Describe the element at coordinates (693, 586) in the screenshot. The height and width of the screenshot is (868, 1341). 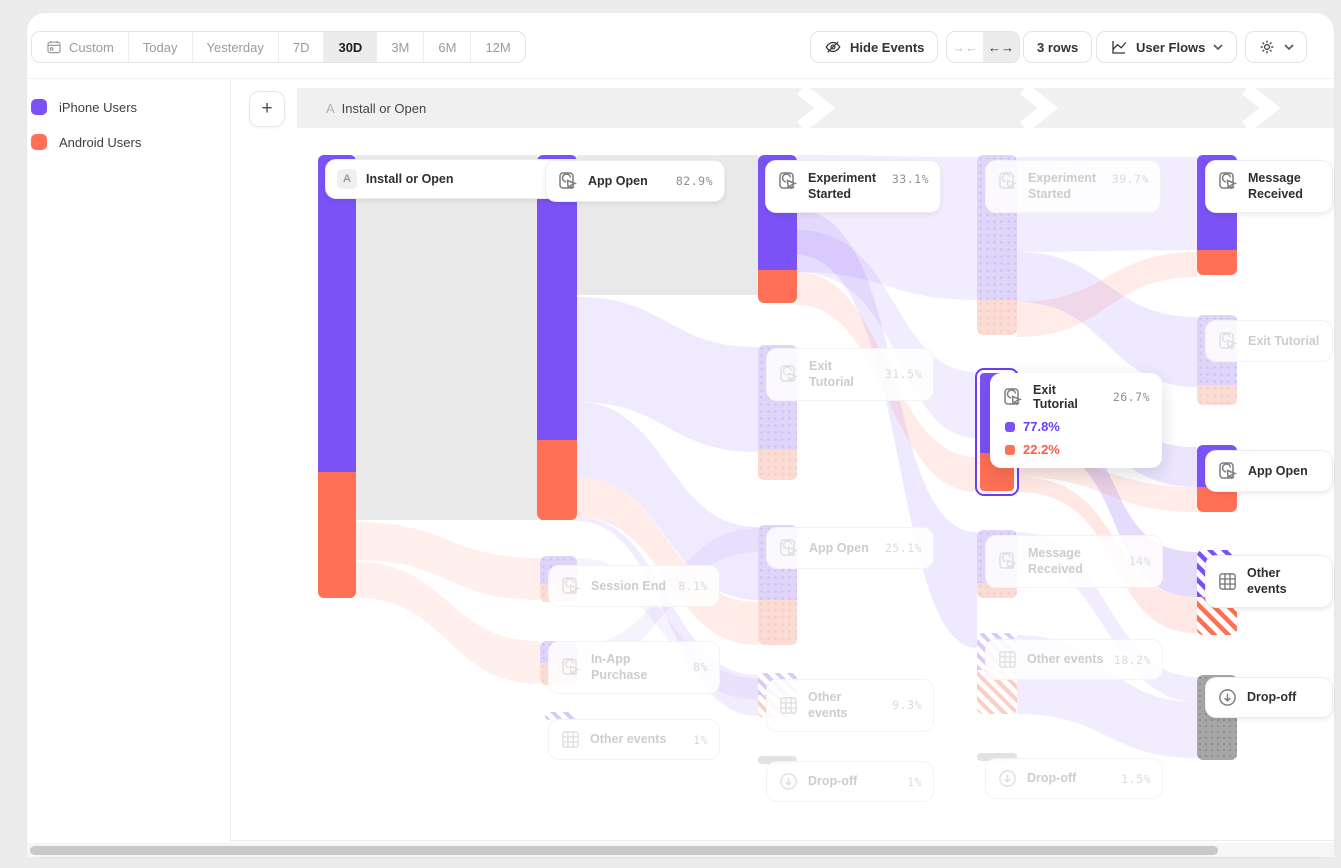
I see `node-percent: 8.1%` at that location.